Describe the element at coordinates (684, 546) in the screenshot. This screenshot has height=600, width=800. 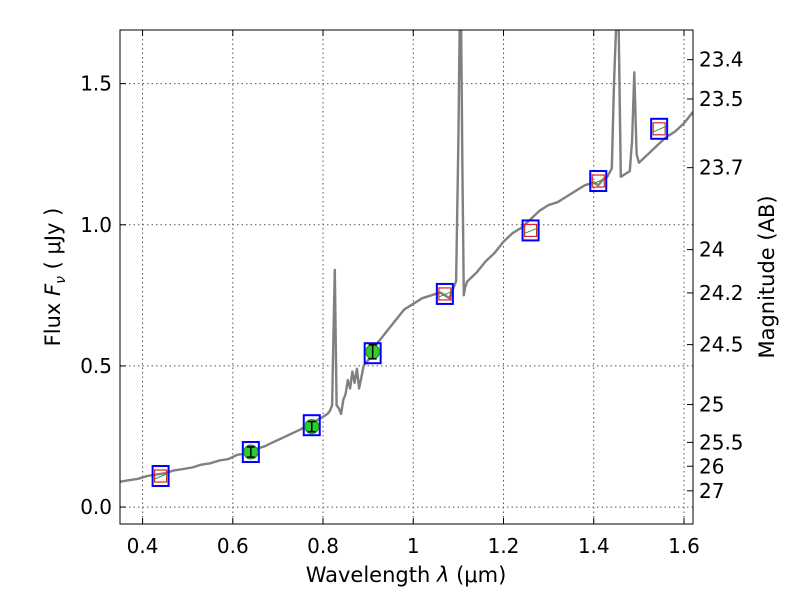
I see `x-tick-label: 1.6` at that location.